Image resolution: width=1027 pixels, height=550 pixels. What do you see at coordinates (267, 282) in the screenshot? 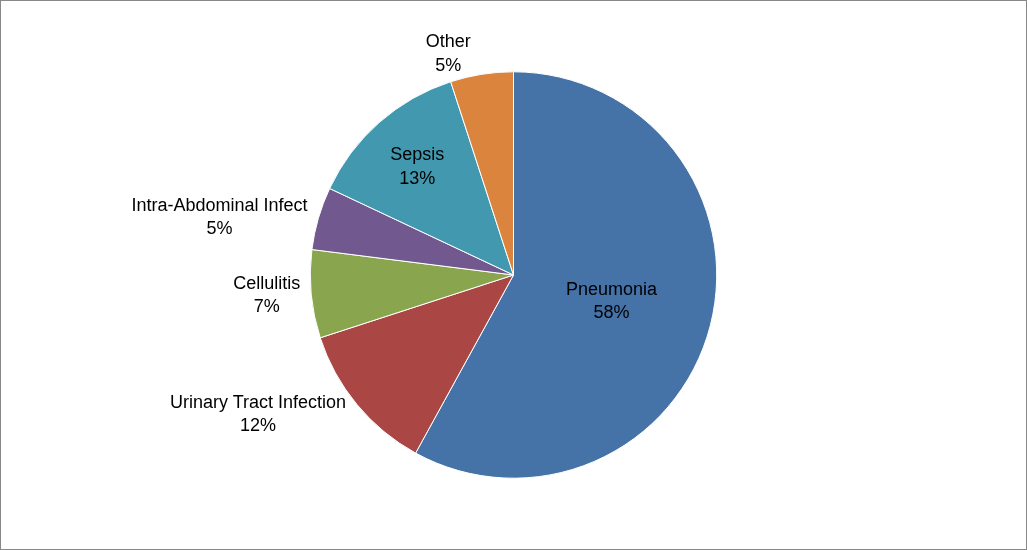
I see `slice-label: Cellulitis` at bounding box center [267, 282].